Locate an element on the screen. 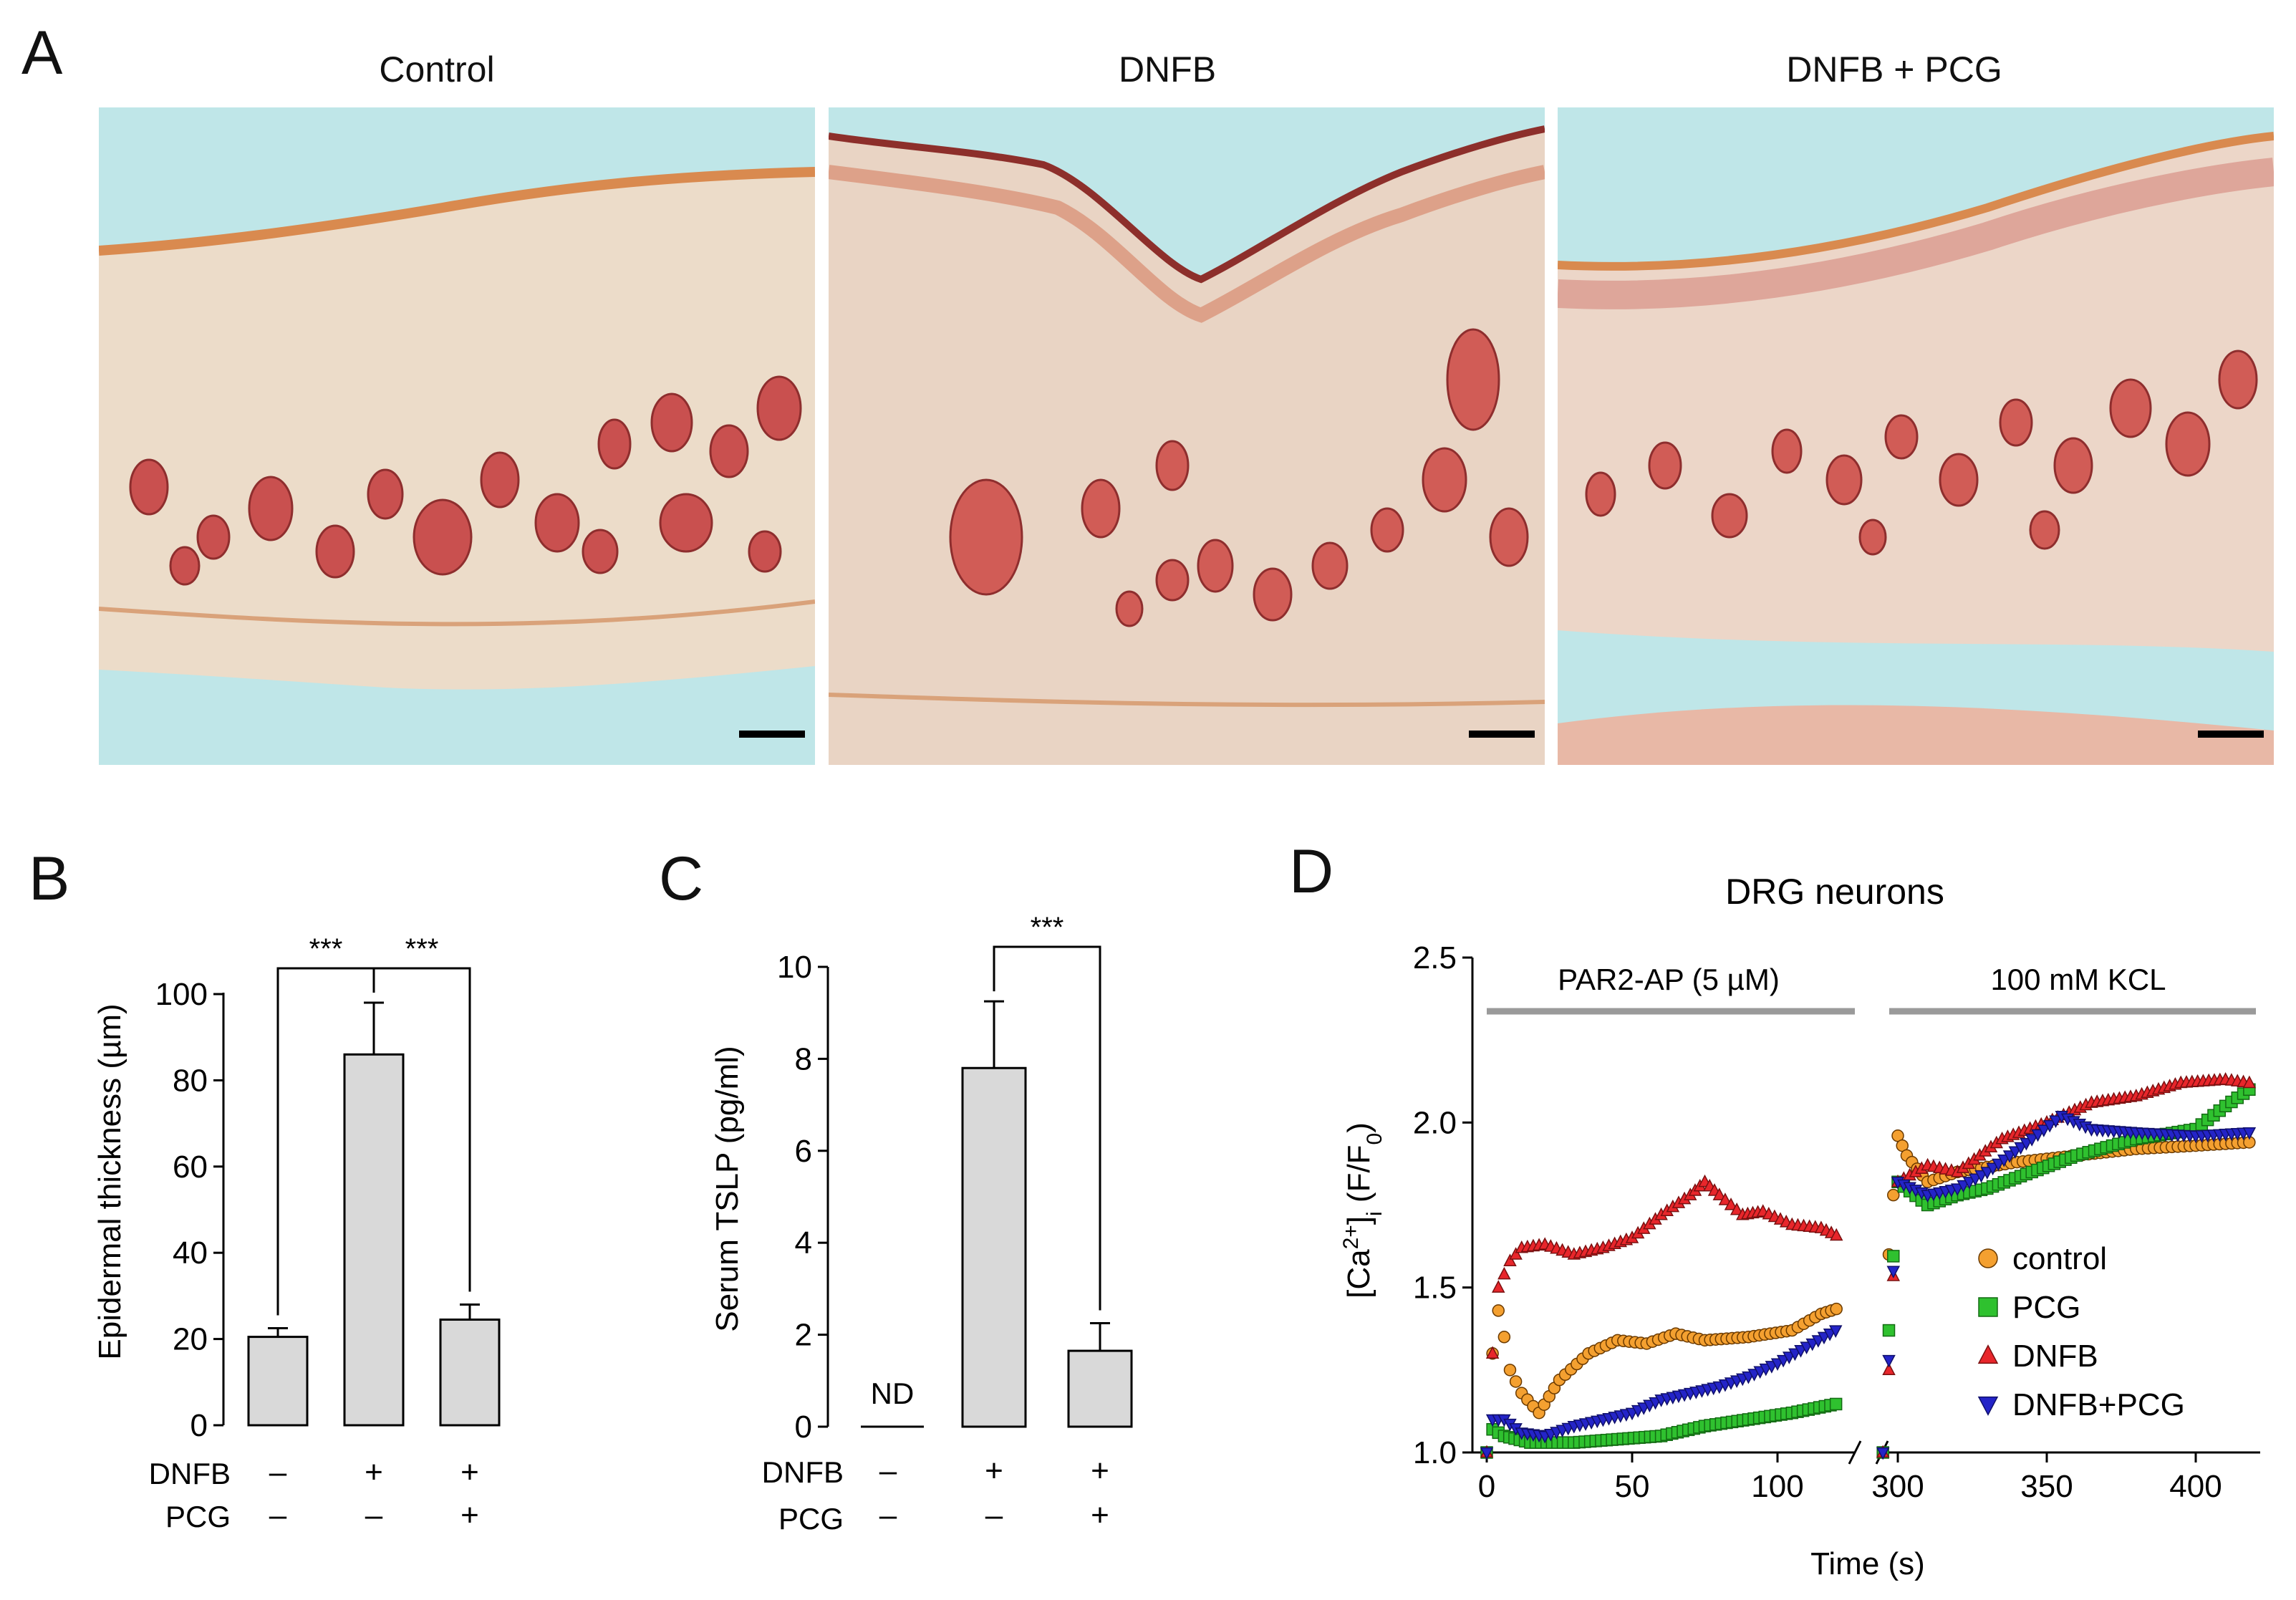 The image size is (2296, 1600). x-tick-label: 50 is located at coordinates (1632, 1486).